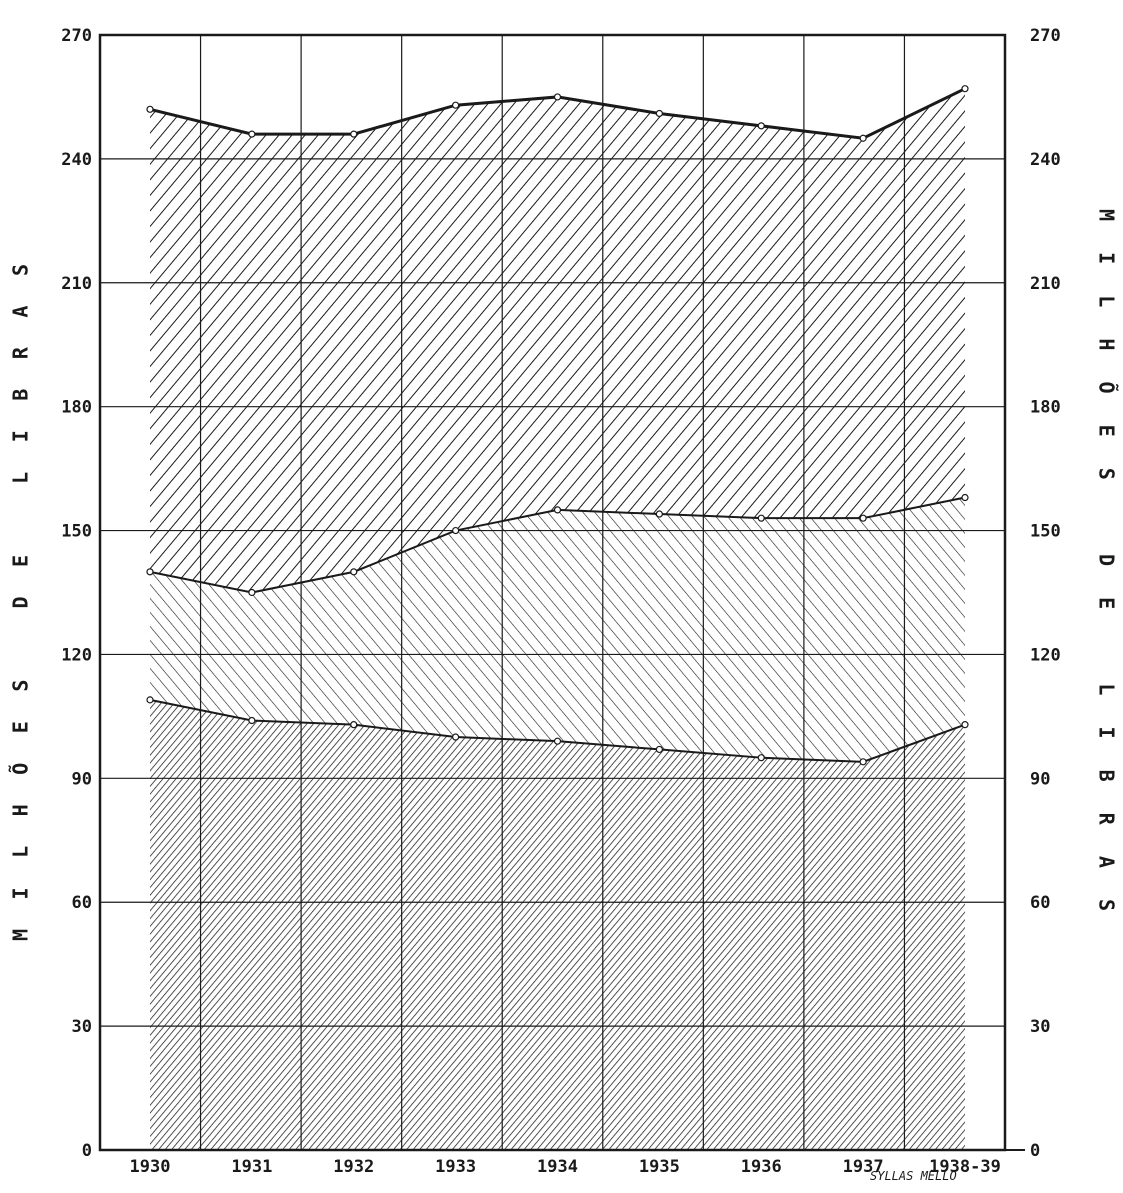 This screenshot has width=1123, height=1193. Describe the element at coordinates (87, 1151) in the screenshot. I see `y-tick-label-left: 0` at that location.